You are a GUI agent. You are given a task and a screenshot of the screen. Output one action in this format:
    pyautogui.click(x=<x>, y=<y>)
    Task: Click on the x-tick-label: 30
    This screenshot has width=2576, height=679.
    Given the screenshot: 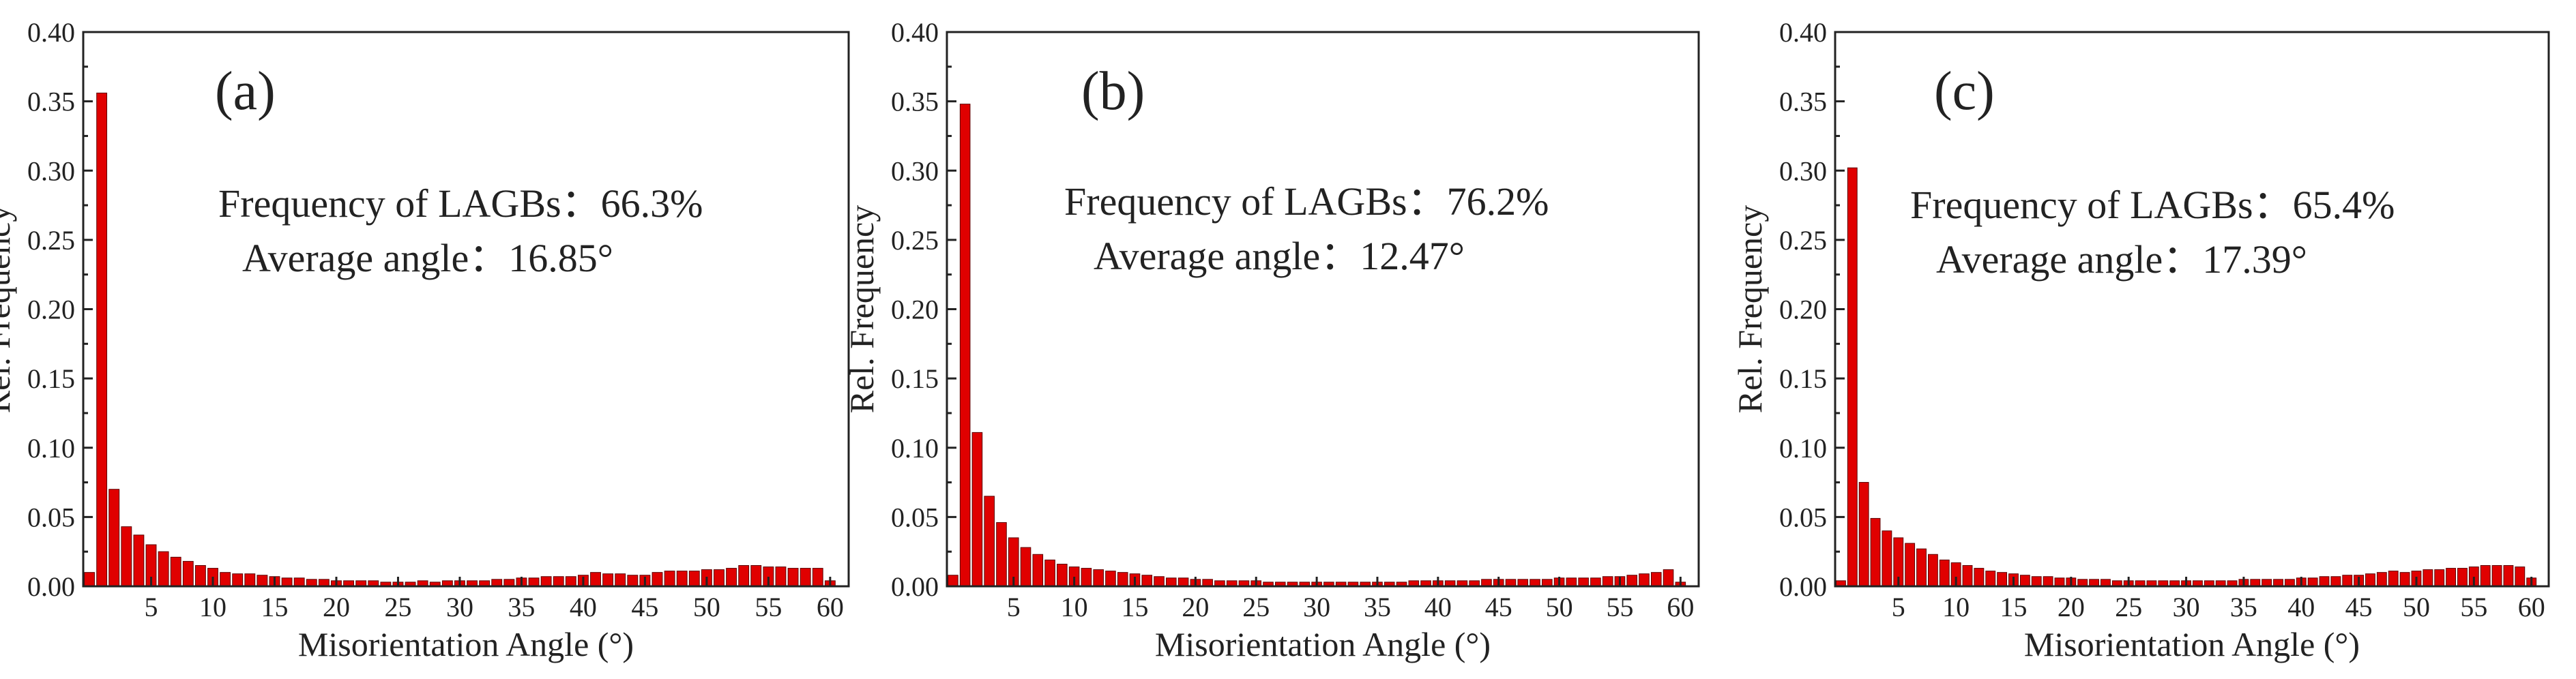 What is the action you would take?
    pyautogui.click(x=459, y=607)
    